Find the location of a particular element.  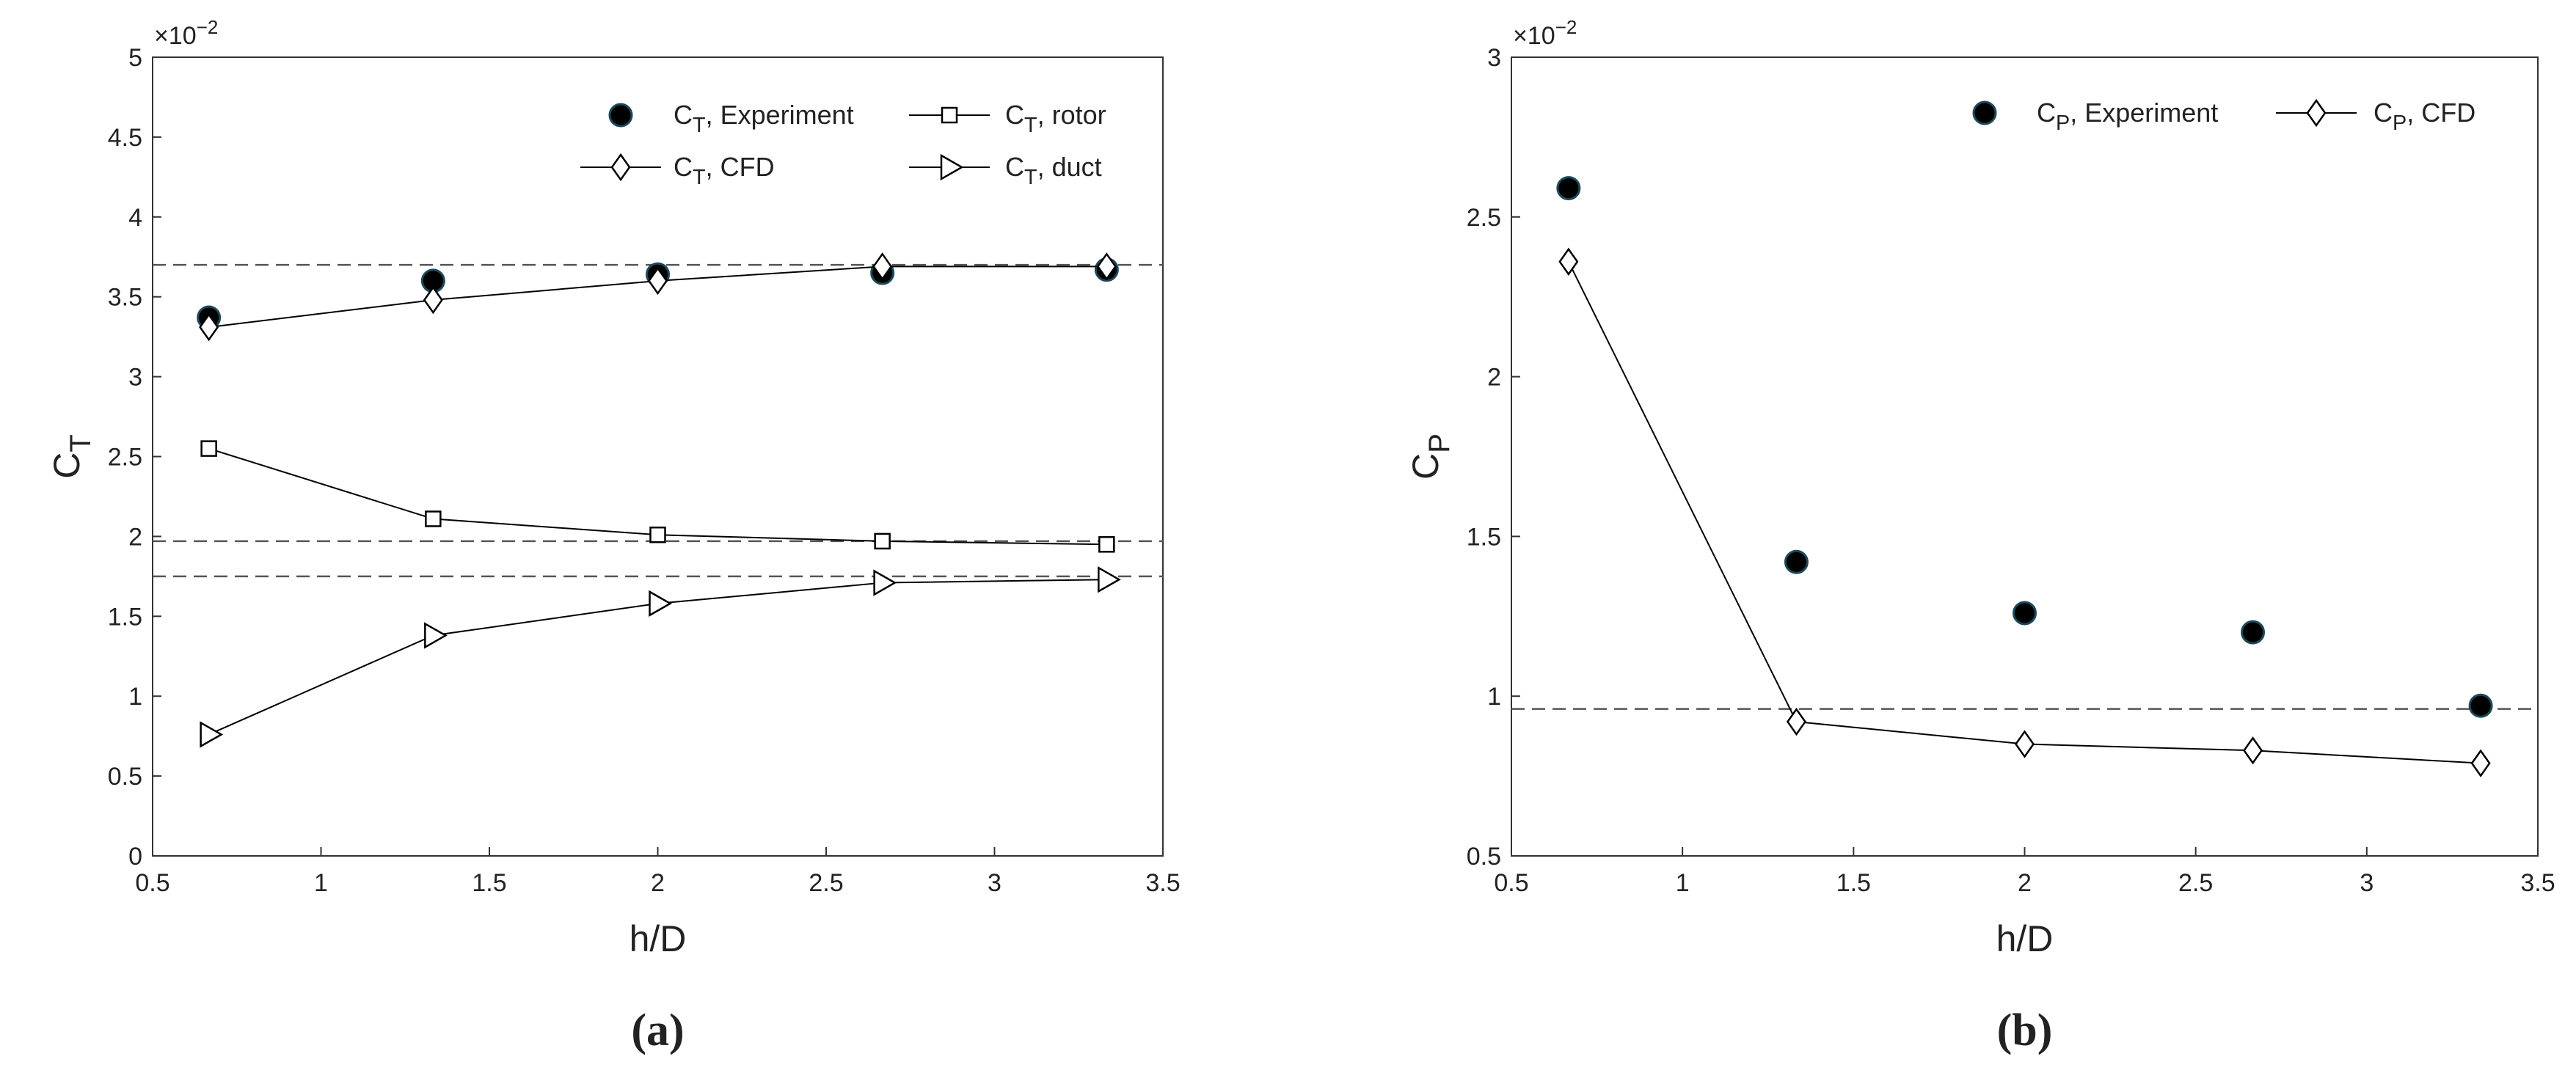

legend-label: CT, duct is located at coordinates (1053, 171).